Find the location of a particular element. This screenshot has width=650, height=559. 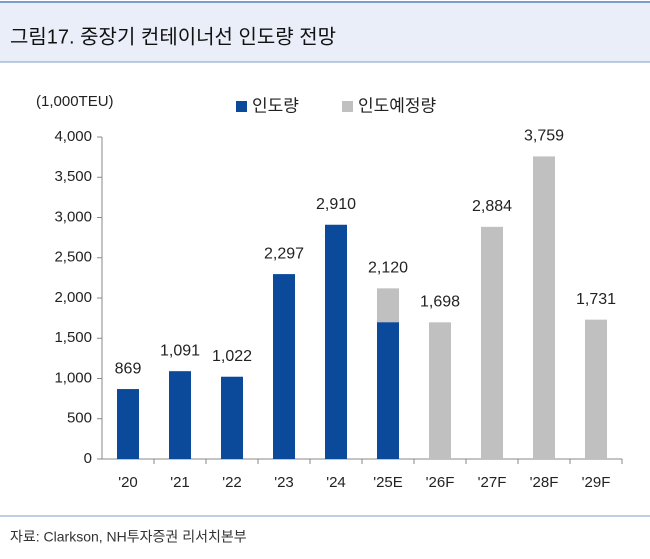

value-label: 1,731 is located at coordinates (596, 299).